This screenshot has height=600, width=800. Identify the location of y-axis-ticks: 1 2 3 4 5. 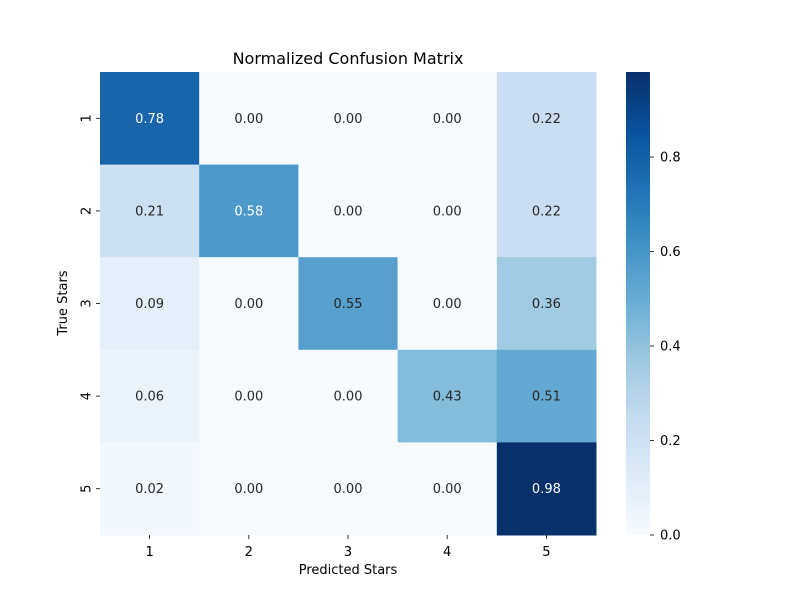
(90, 303).